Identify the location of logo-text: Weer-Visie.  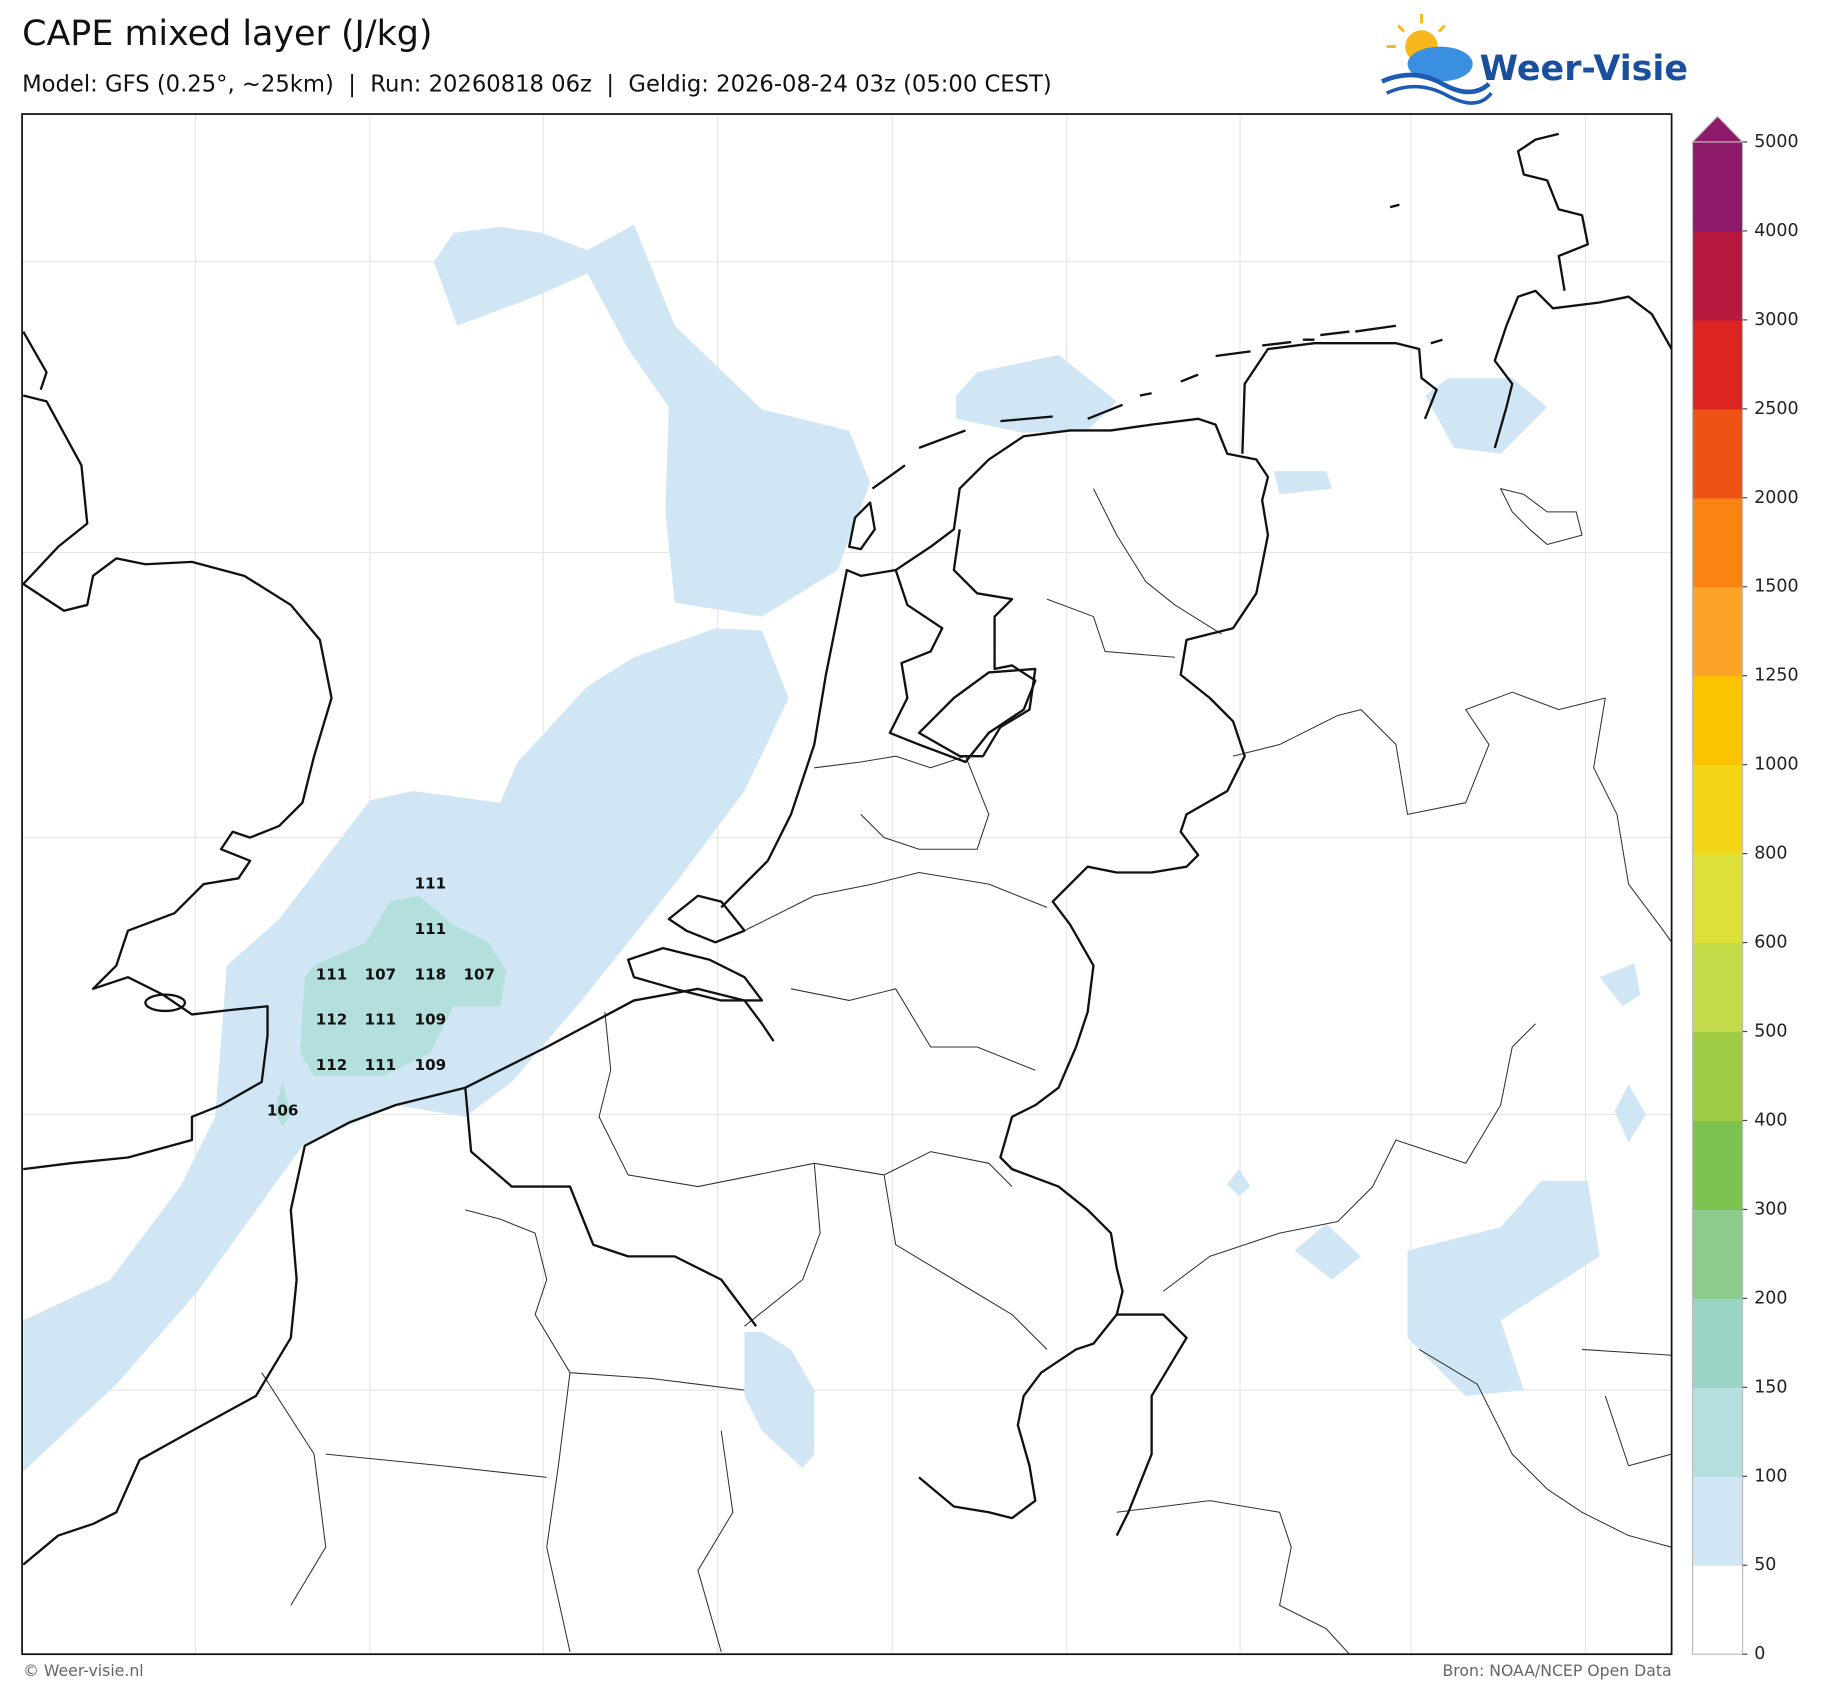
(1584, 69).